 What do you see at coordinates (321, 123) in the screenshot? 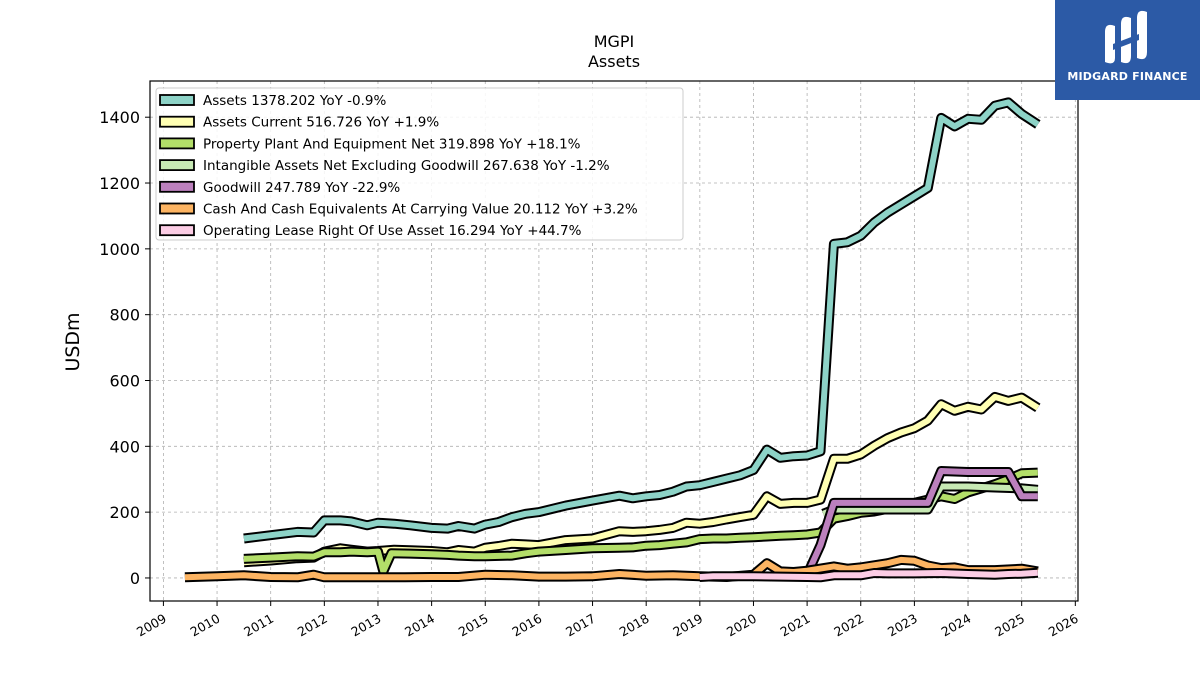
I see `legend-entry: Assets Current 516.726 YoY +1.9%` at bounding box center [321, 123].